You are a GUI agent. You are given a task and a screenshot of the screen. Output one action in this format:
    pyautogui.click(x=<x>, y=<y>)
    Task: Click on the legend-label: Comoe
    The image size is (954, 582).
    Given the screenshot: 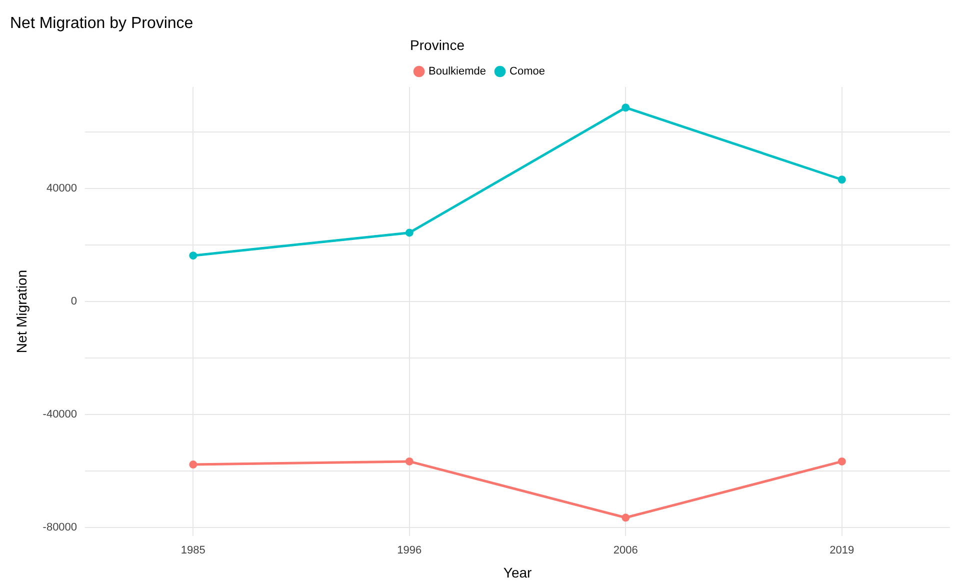 What is the action you would take?
    pyautogui.click(x=527, y=72)
    